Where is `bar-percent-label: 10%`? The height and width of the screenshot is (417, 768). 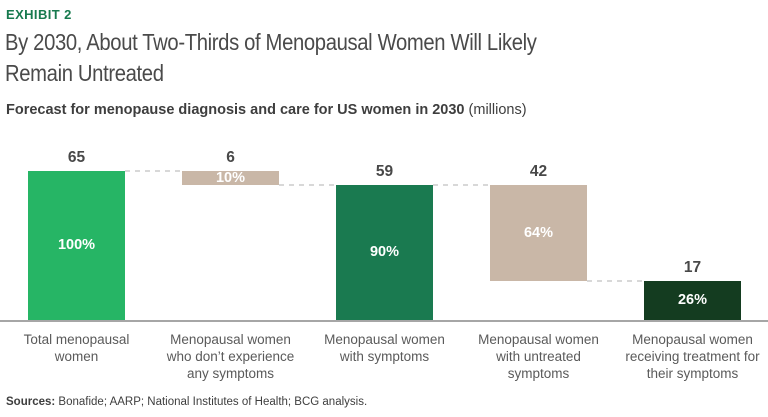 bar-percent-label: 10% is located at coordinates (230, 177).